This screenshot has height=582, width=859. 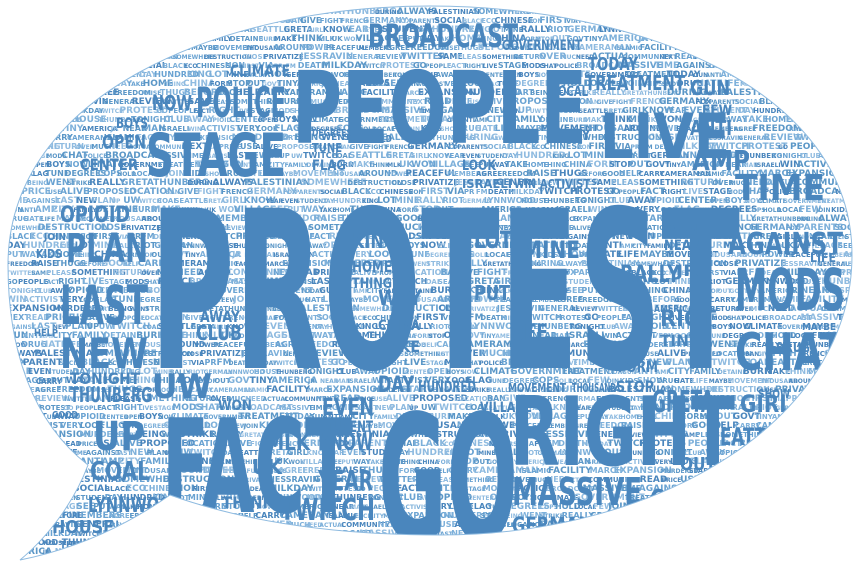 What do you see at coordinates (432, 128) in the screenshot?
I see `filler-word: KIDS` at bounding box center [432, 128].